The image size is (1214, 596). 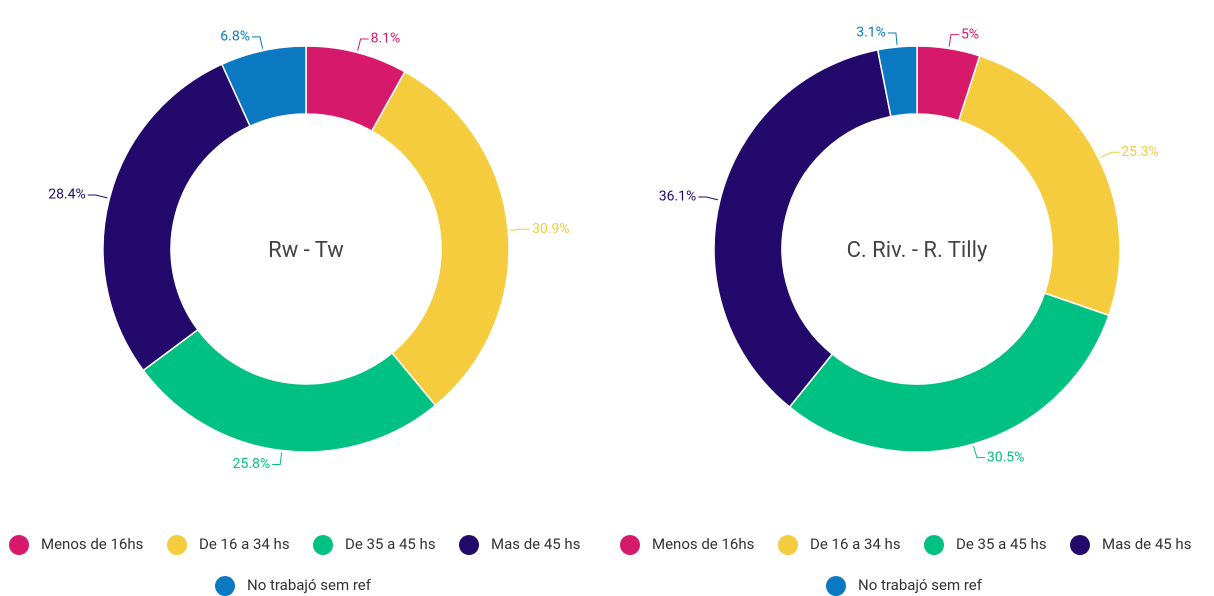 I want to click on value-label: 6.8%, so click(x=235, y=37).